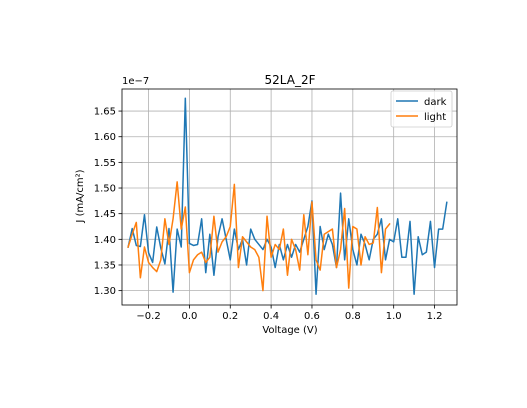  What do you see at coordinates (290, 80) in the screenshot?
I see `chart-title: 52LA_2F` at bounding box center [290, 80].